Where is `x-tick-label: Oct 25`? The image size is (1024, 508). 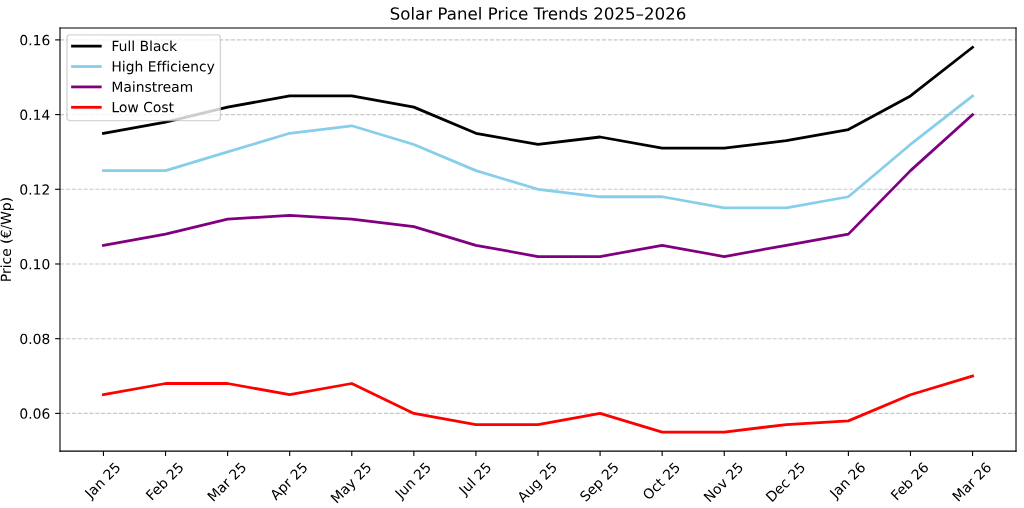 x-tick-label: Oct 25 is located at coordinates (661, 481).